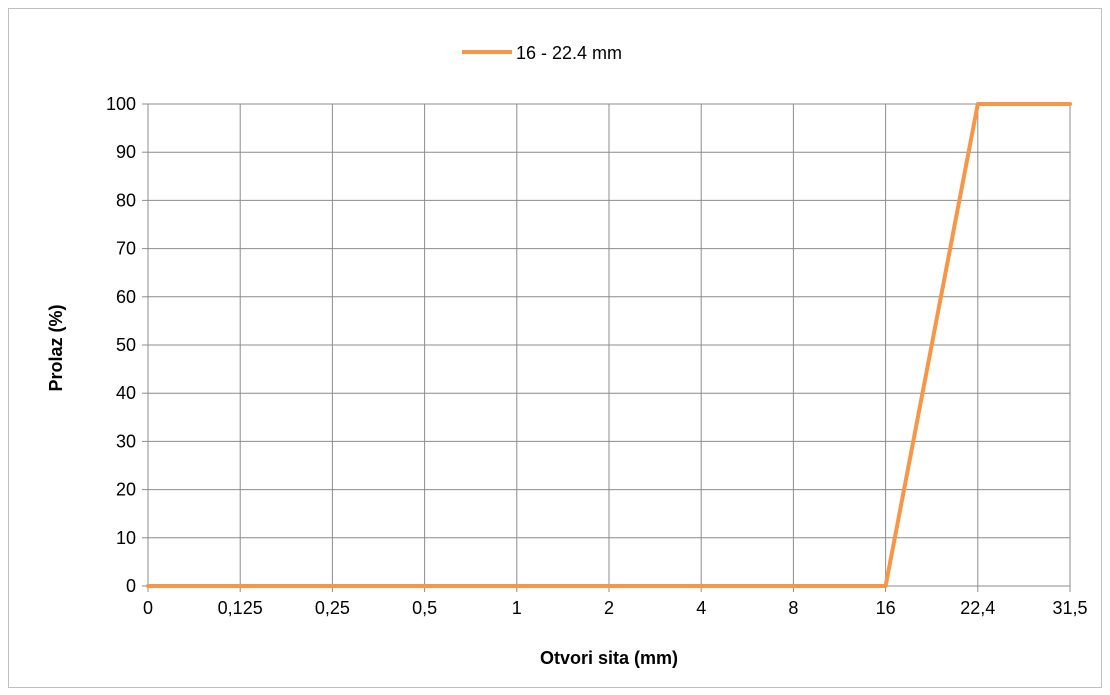  Describe the element at coordinates (126, 393) in the screenshot. I see `y-tick-label: 40` at that location.